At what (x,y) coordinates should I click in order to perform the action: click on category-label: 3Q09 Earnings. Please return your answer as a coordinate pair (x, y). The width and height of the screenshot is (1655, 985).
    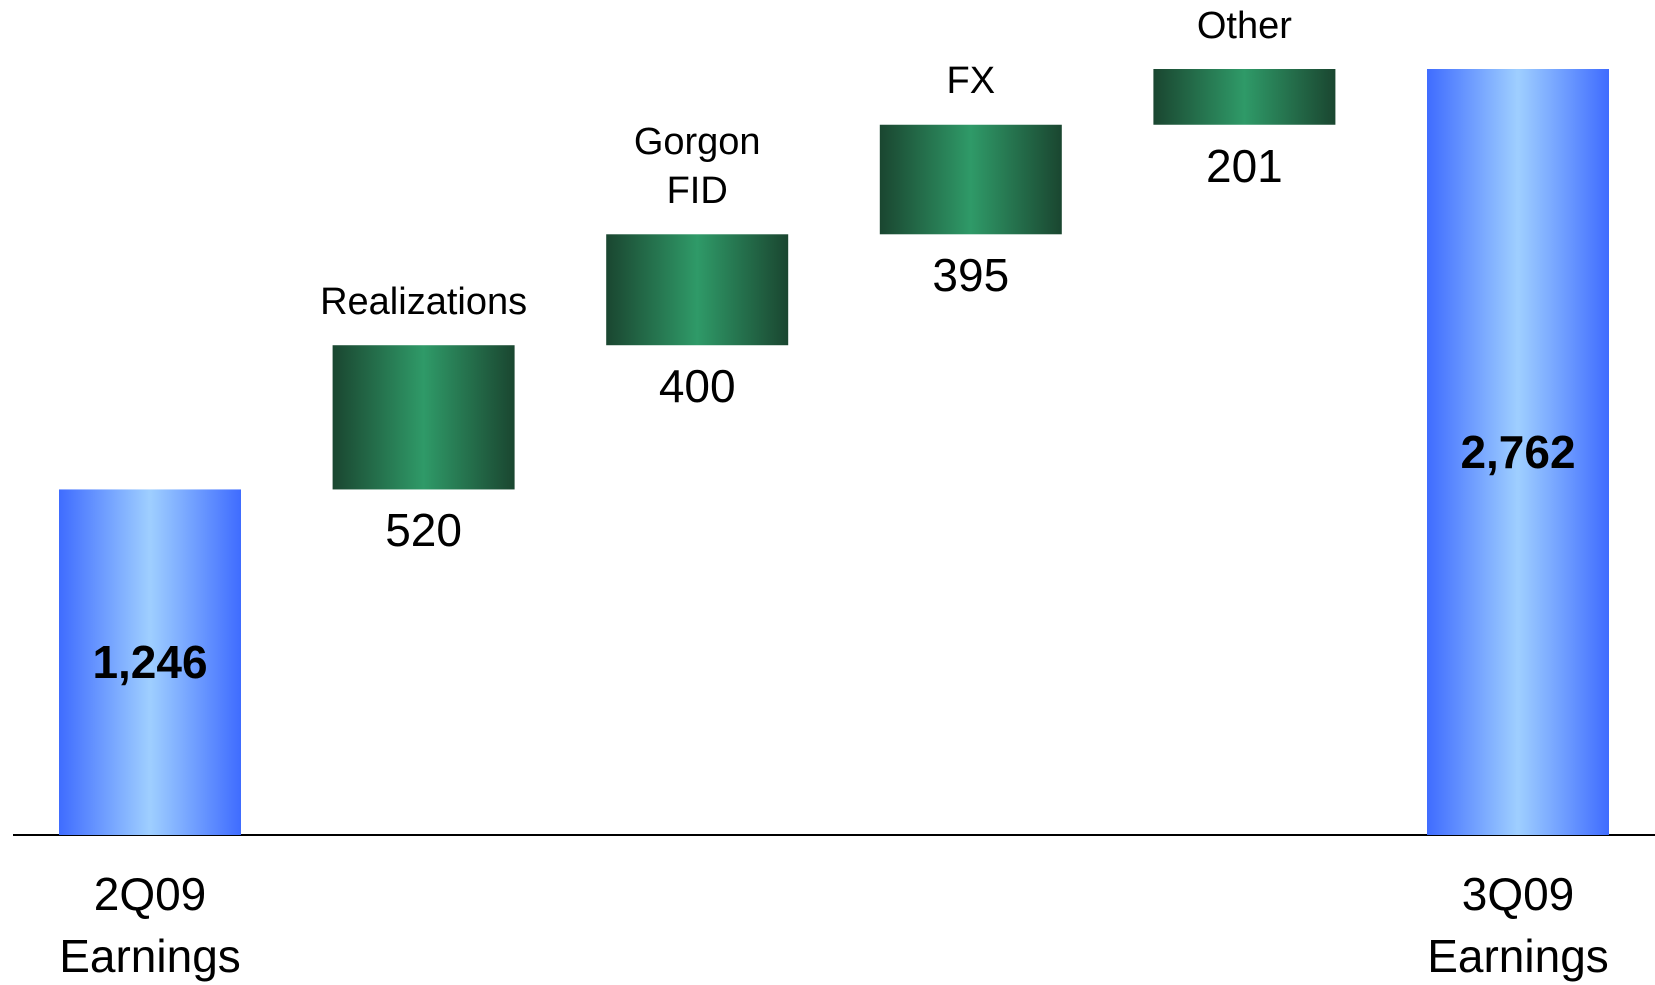
    Looking at the image, I should click on (1518, 925).